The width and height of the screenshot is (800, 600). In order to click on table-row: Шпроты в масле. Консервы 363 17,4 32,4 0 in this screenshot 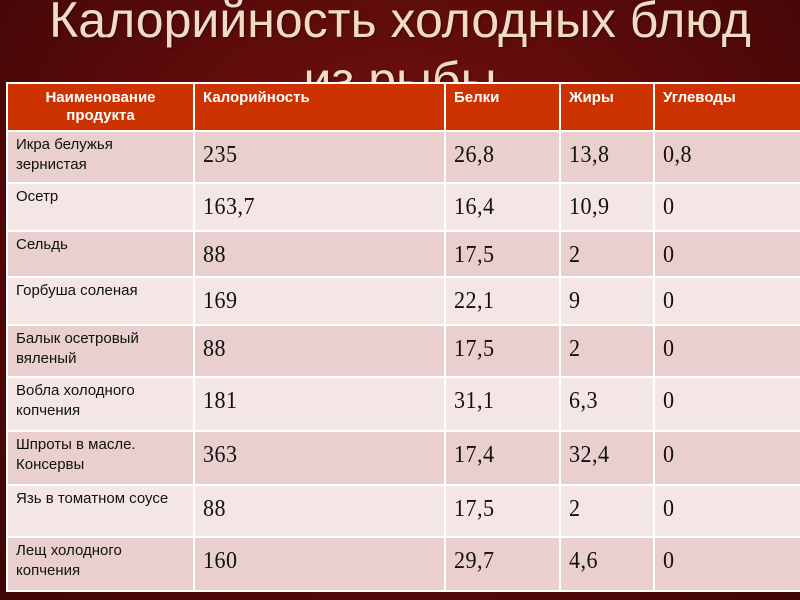, I will do `click(403, 458)`.